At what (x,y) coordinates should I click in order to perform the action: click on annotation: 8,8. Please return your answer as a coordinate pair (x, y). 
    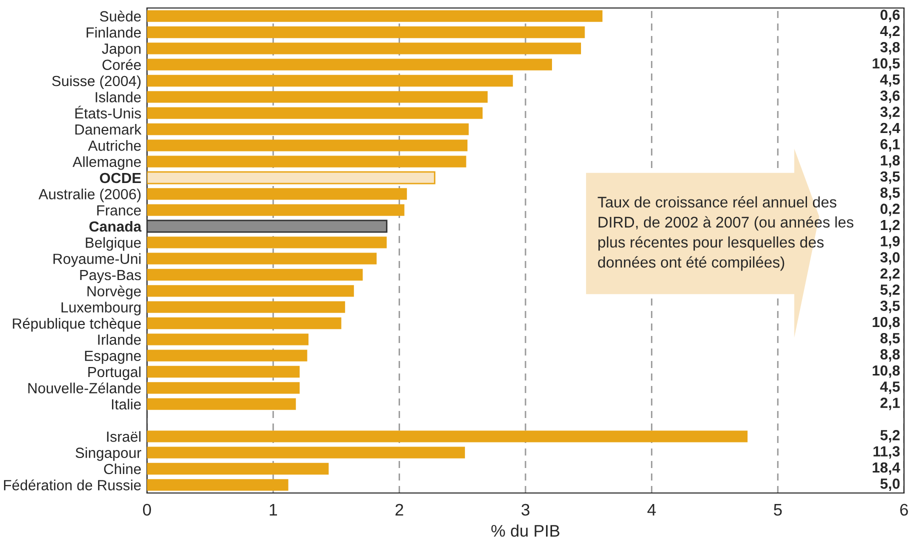
    Looking at the image, I should click on (890, 355).